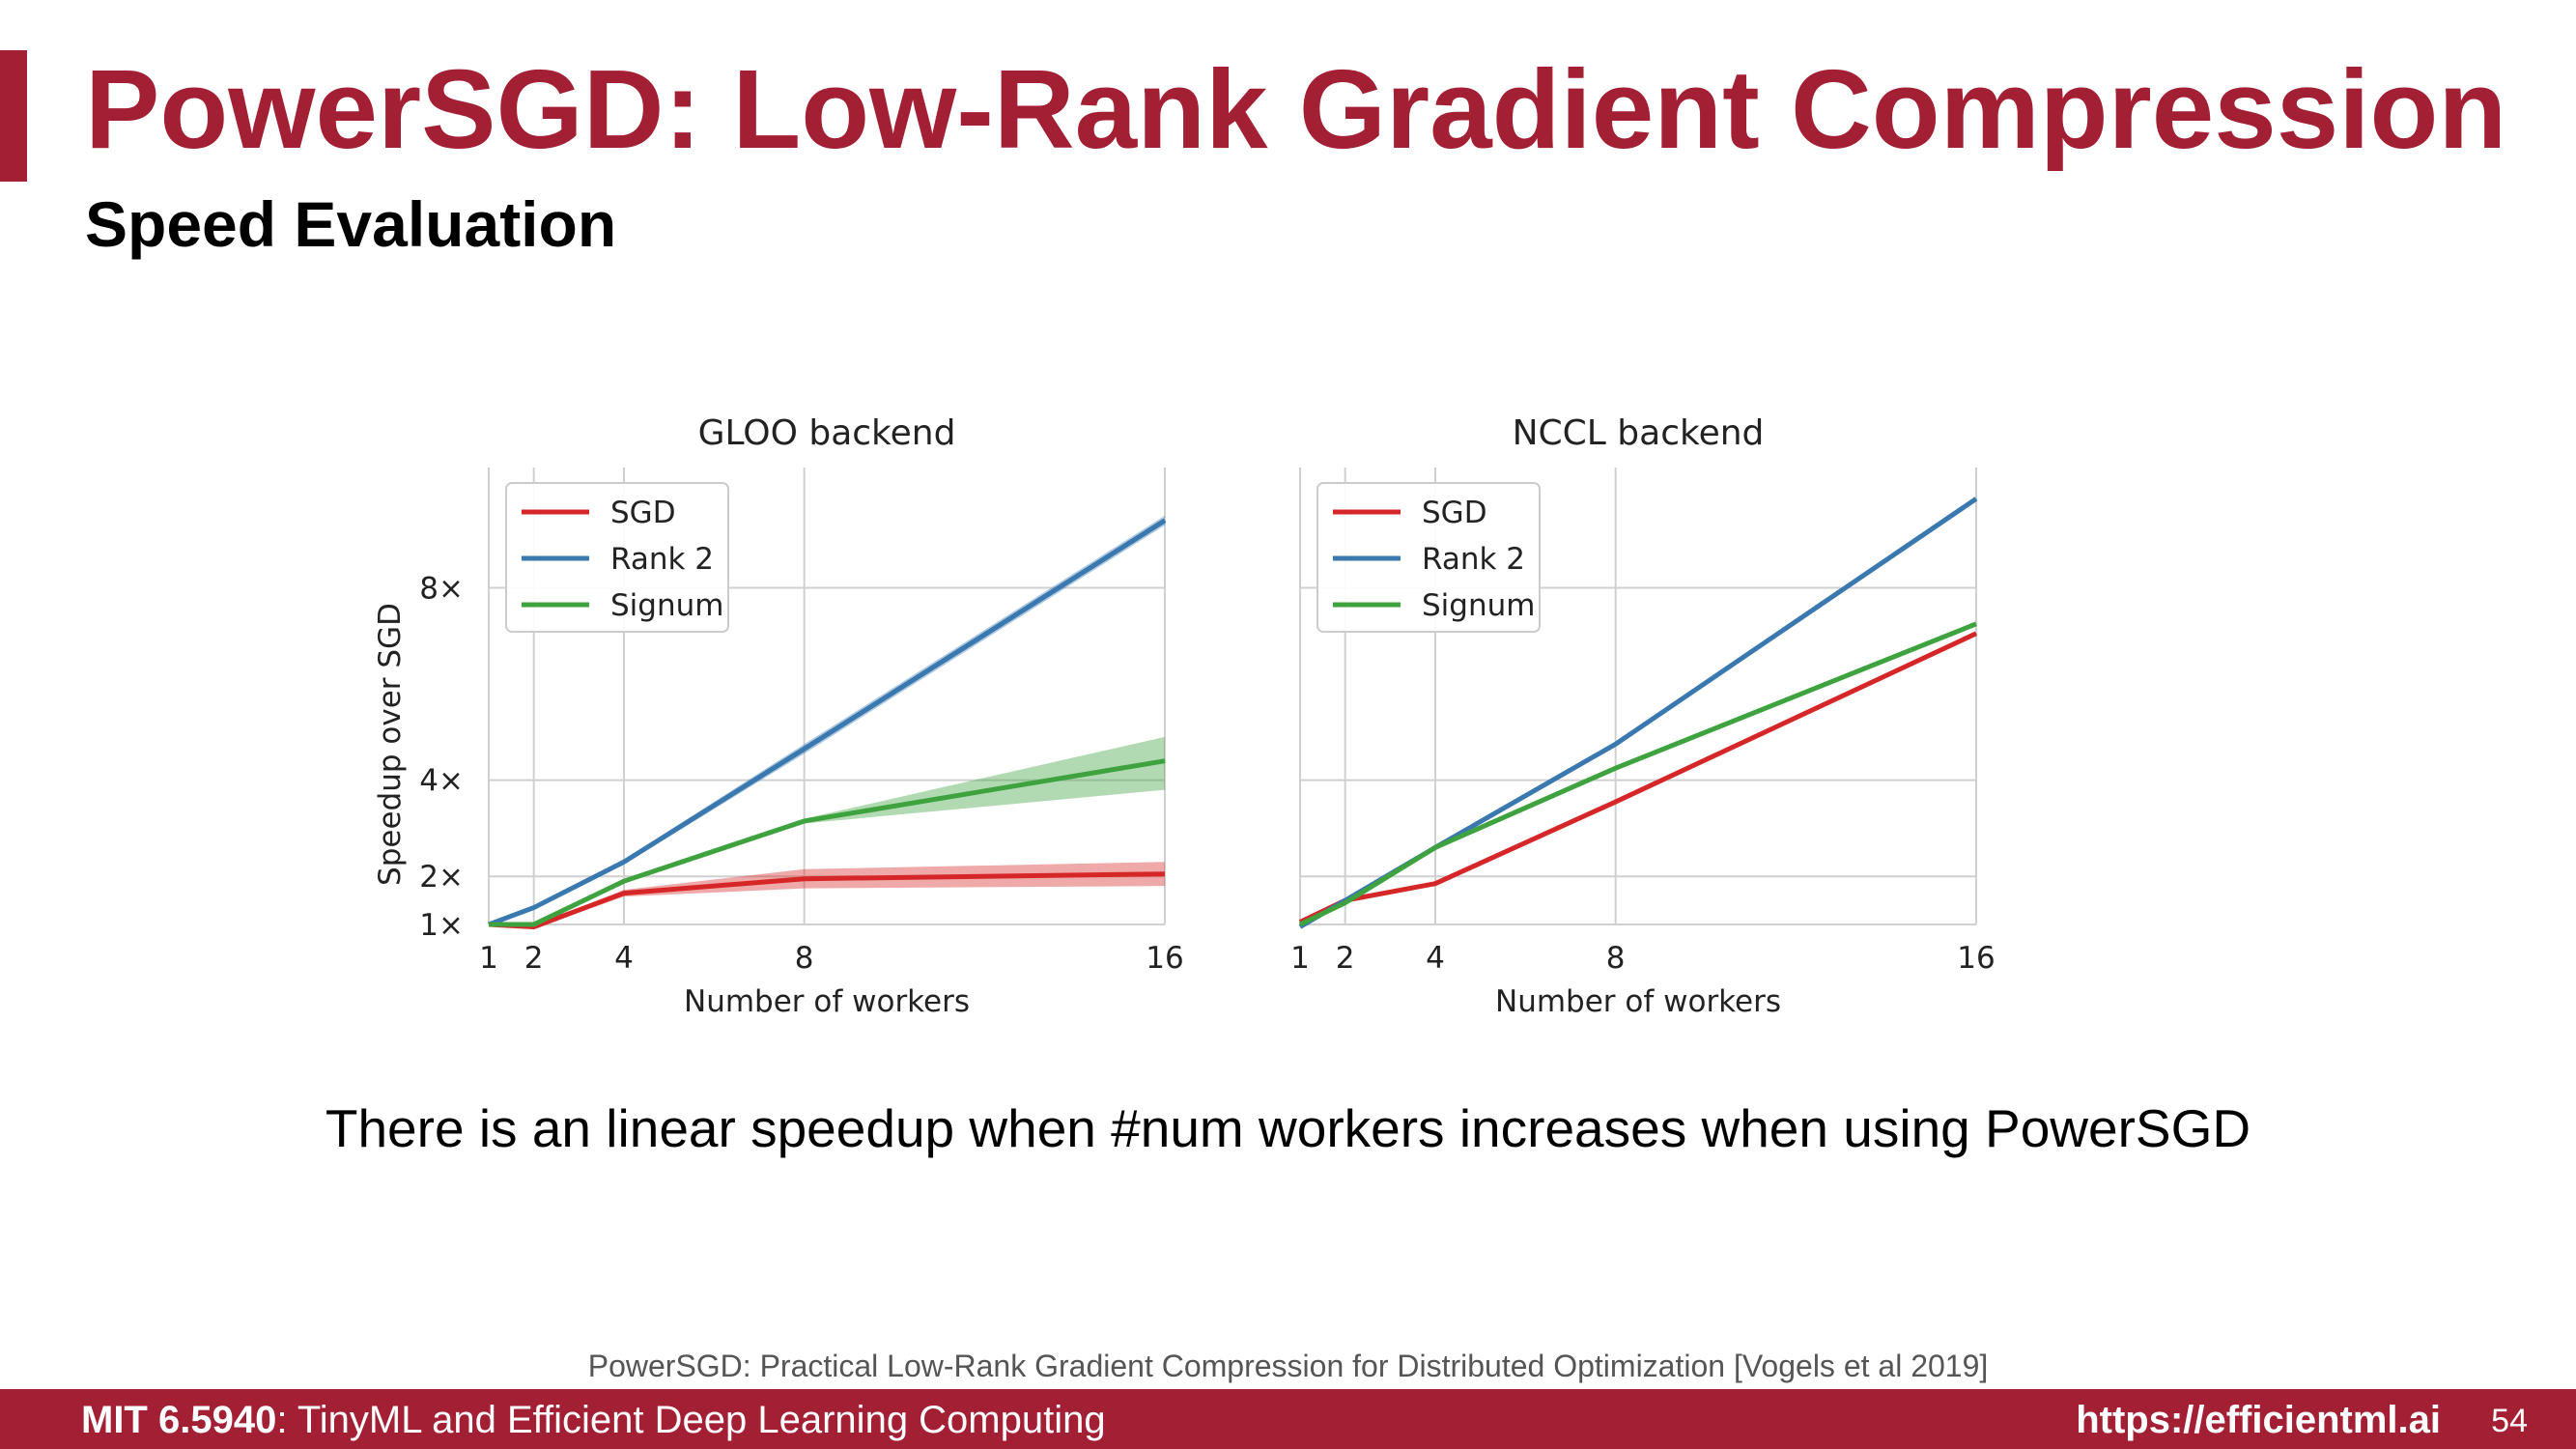 The height and width of the screenshot is (1449, 2576). I want to click on chart-title: NCCL backend, so click(1639, 433).